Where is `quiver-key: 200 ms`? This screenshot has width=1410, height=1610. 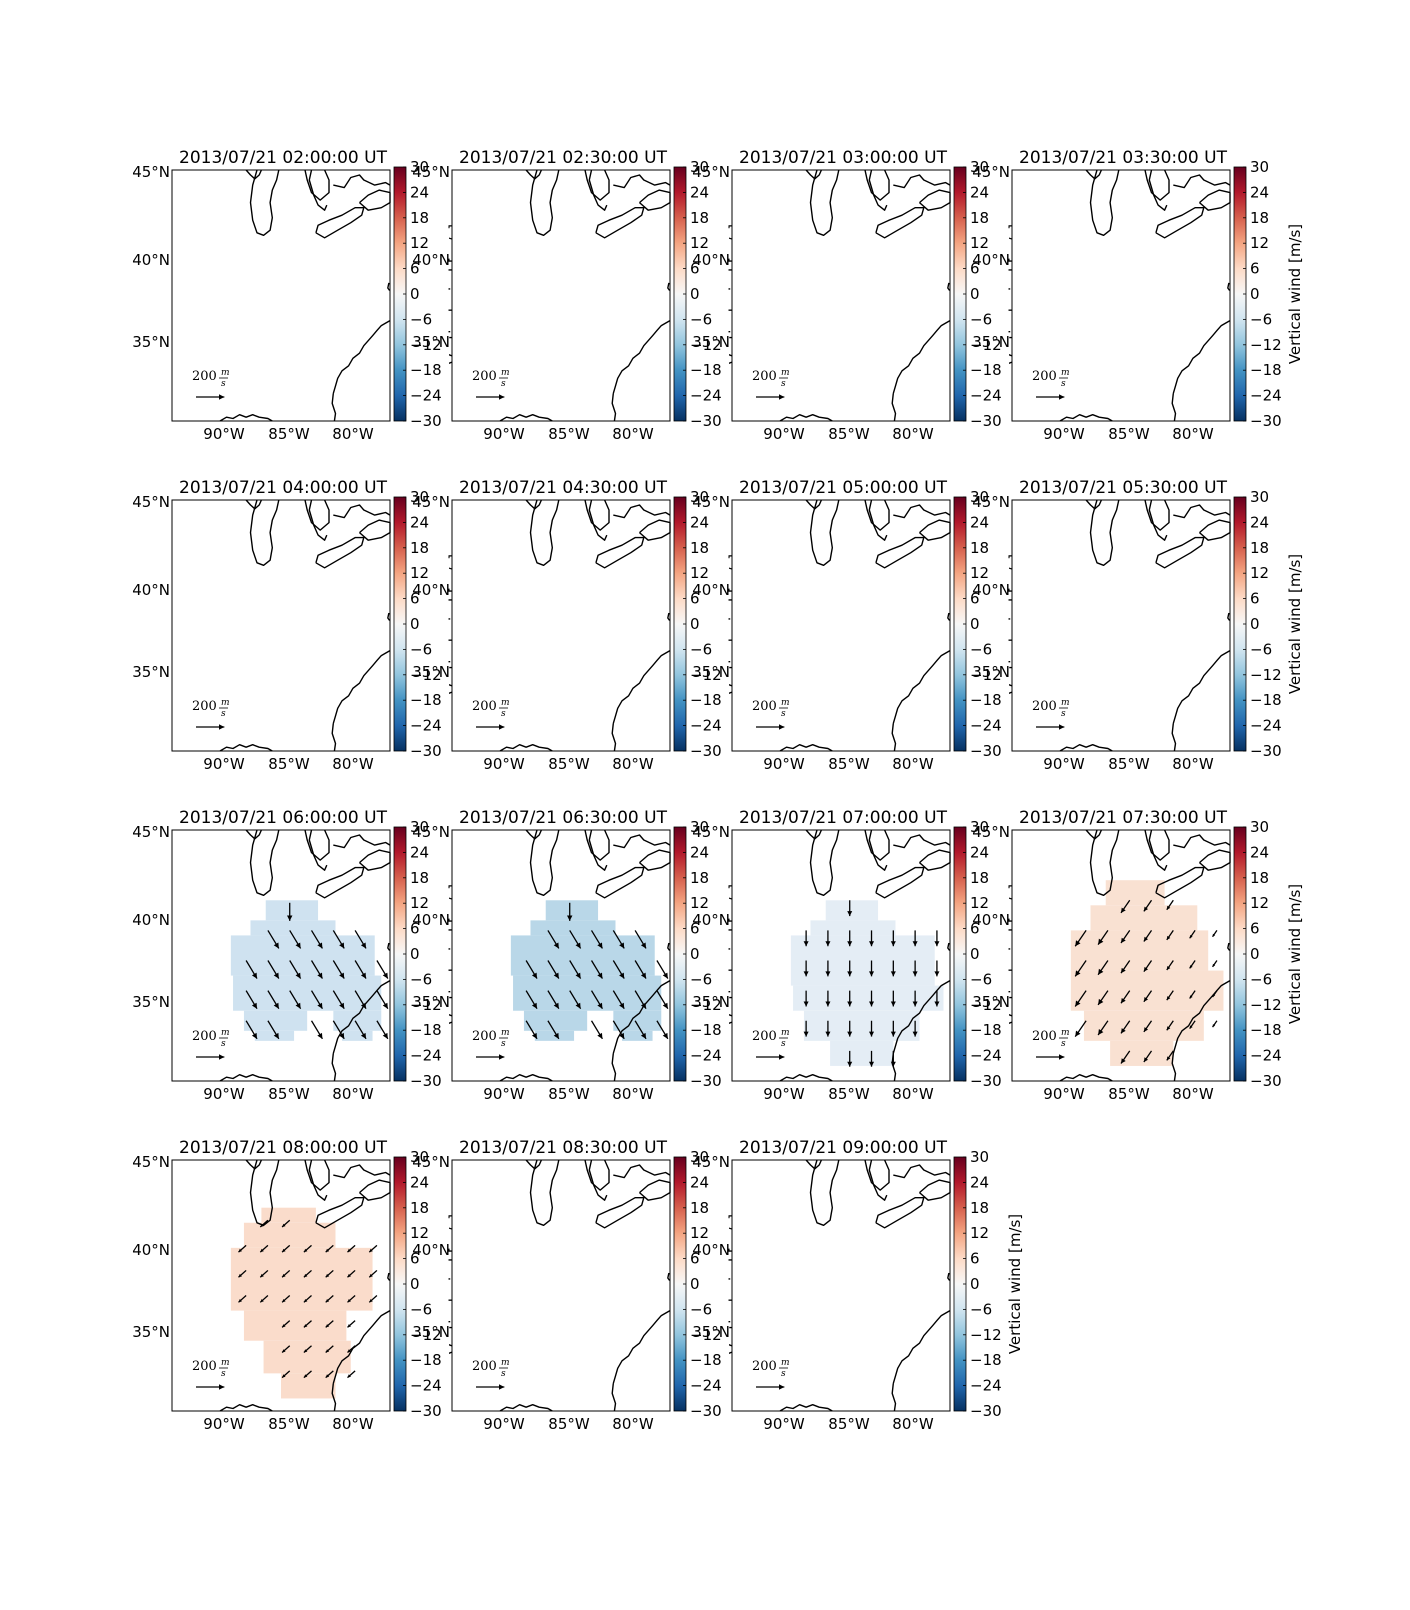
quiver-key: 200 ms is located at coordinates (771, 384).